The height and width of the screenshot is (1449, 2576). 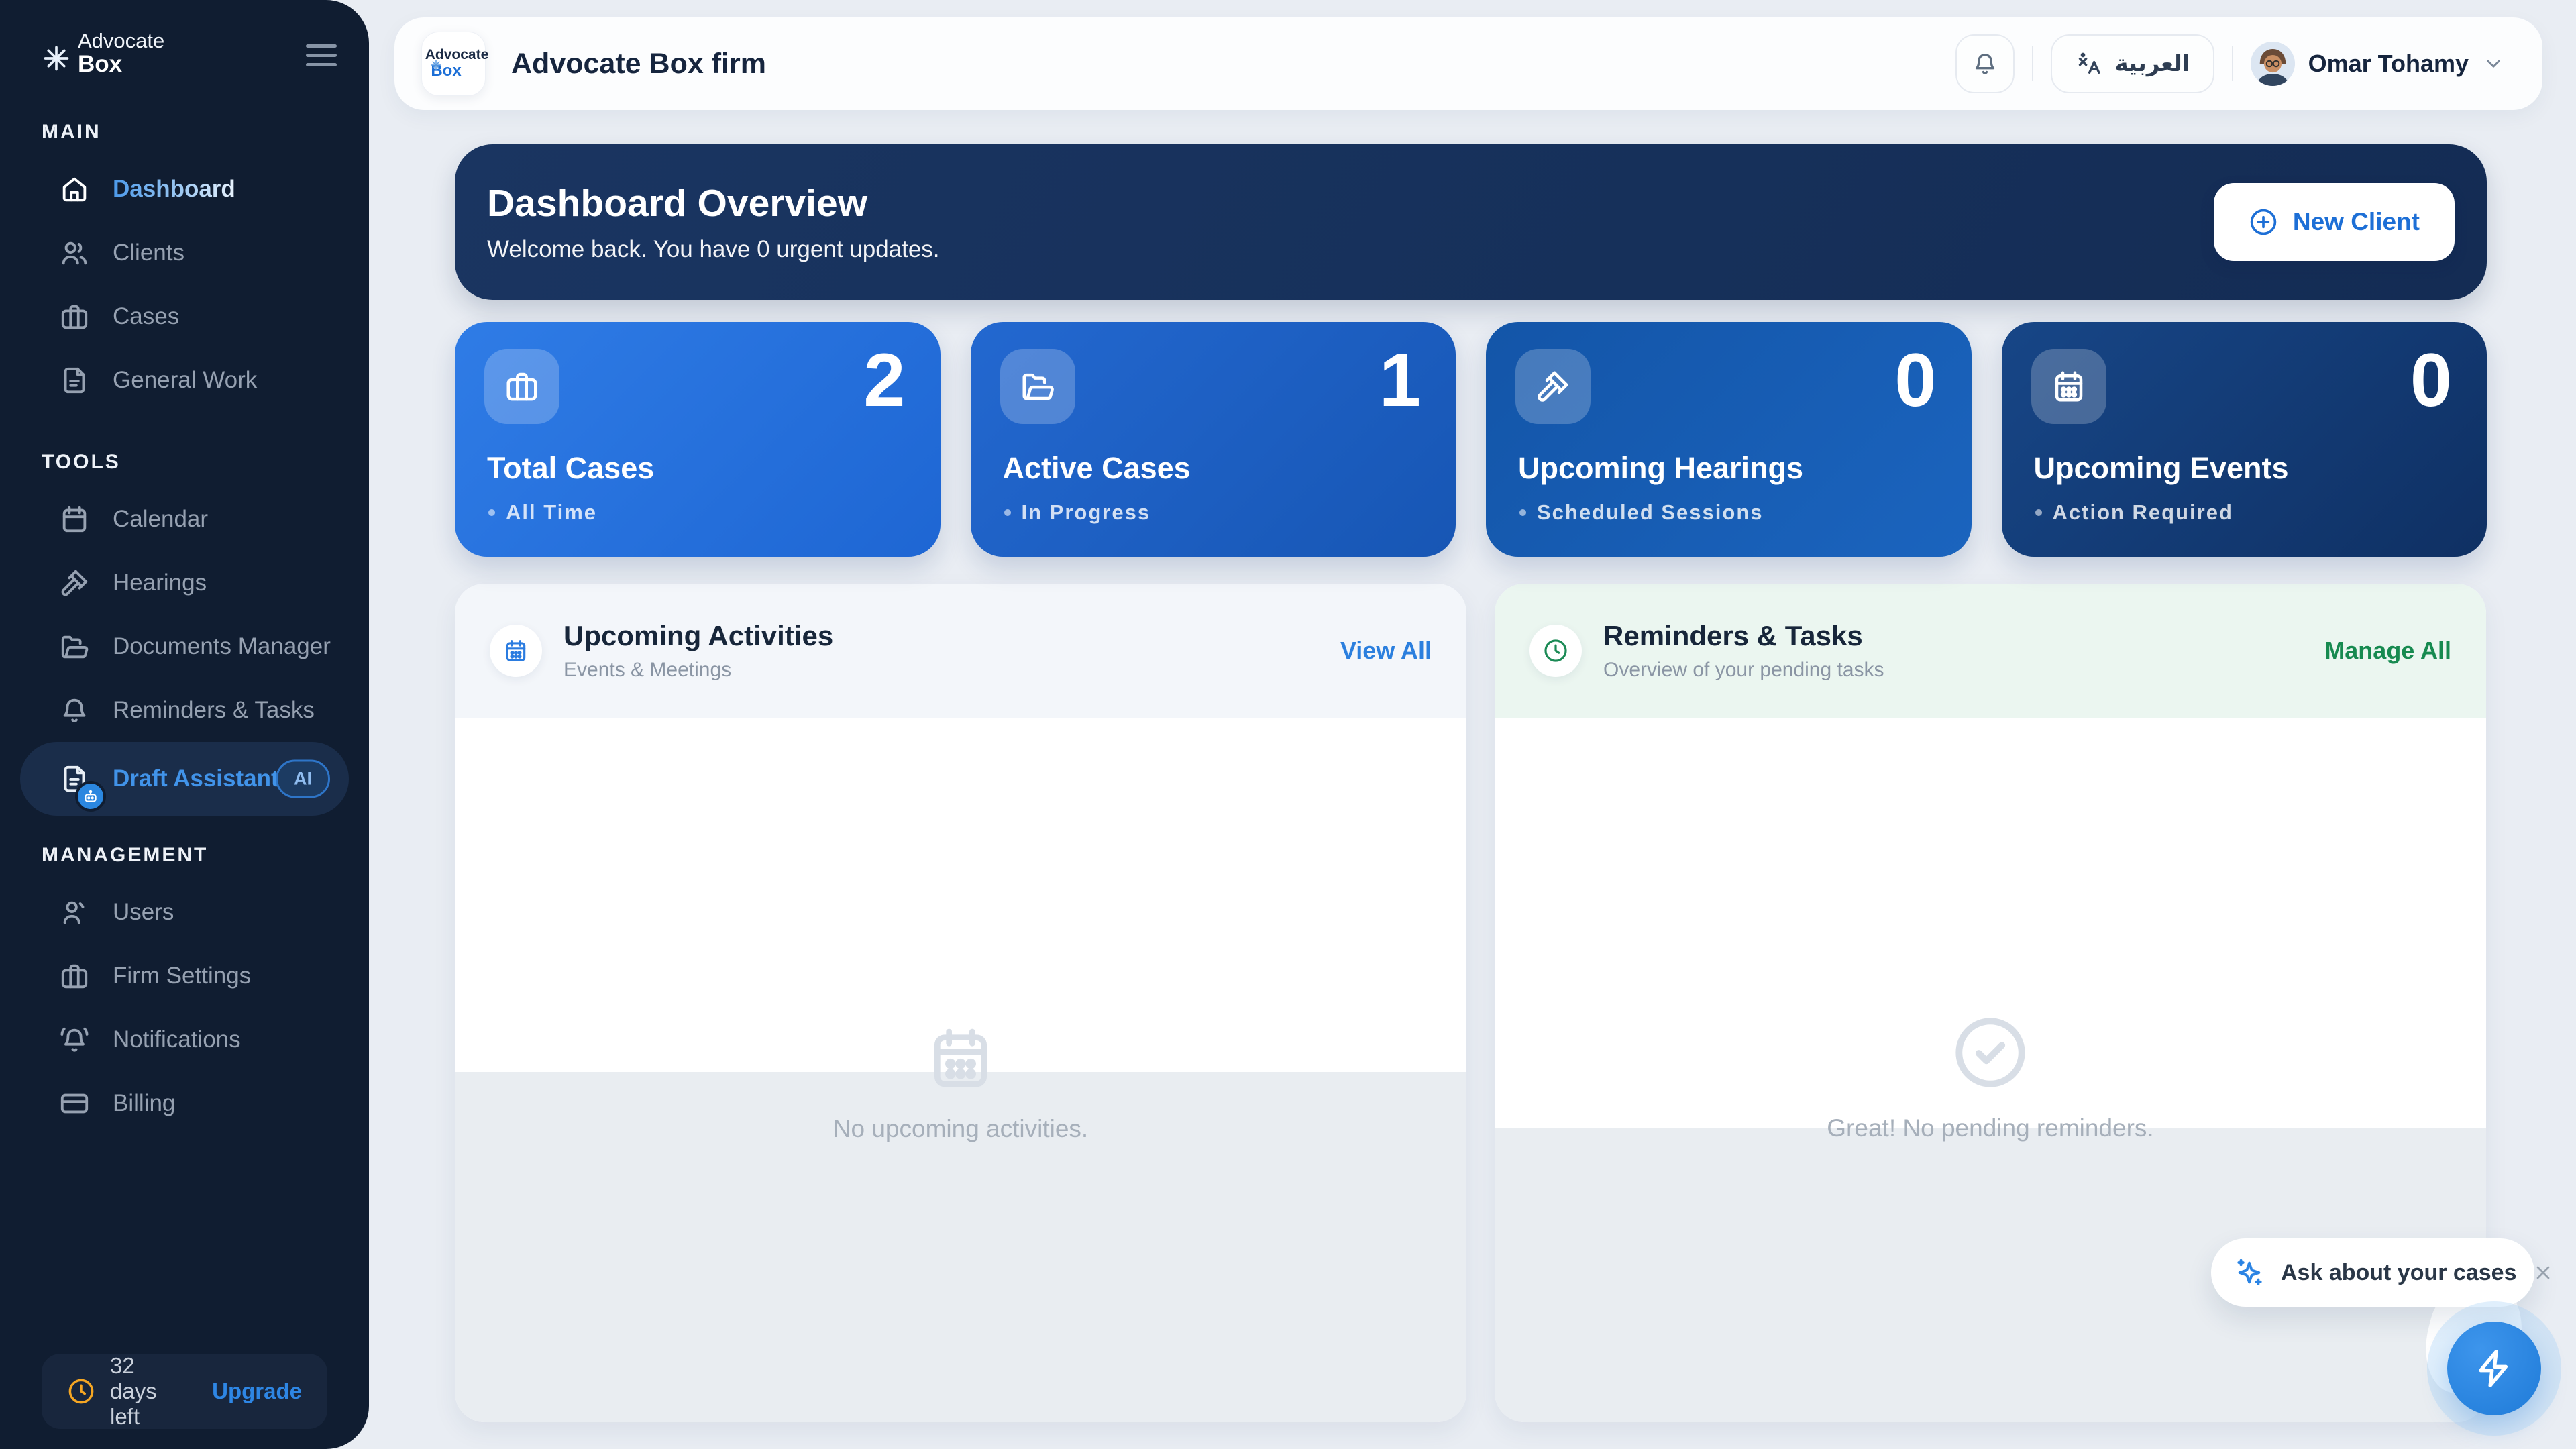 I want to click on sidebar-item-dashboard: Dashboard, so click(x=184, y=189).